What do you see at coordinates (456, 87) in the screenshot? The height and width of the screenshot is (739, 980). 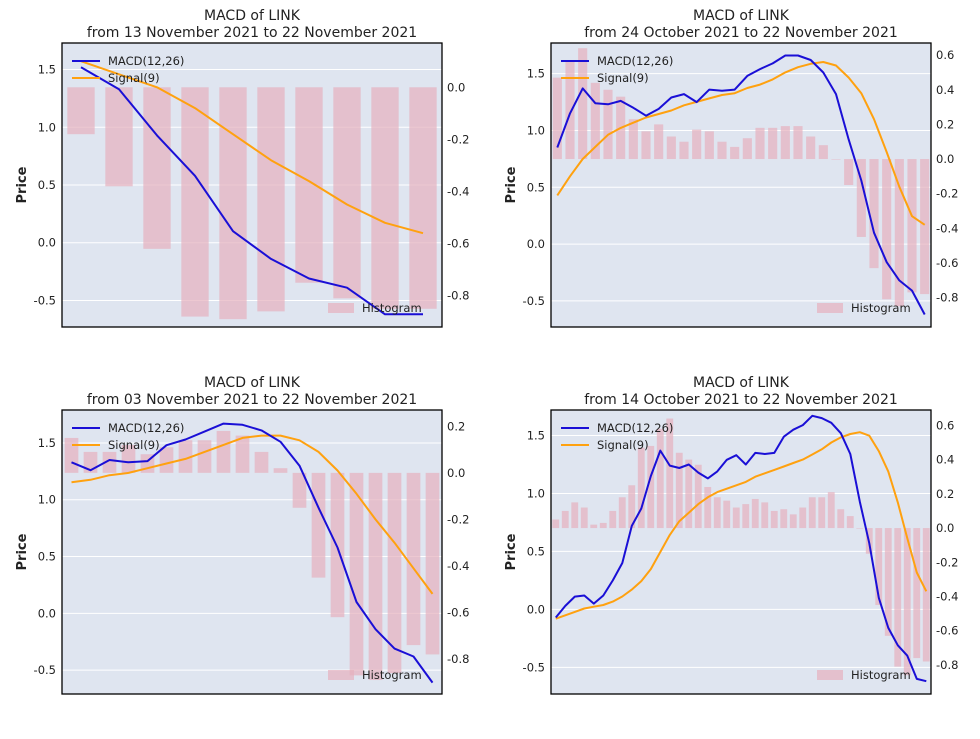 I see `y2-tick-label: 0.0` at bounding box center [456, 87].